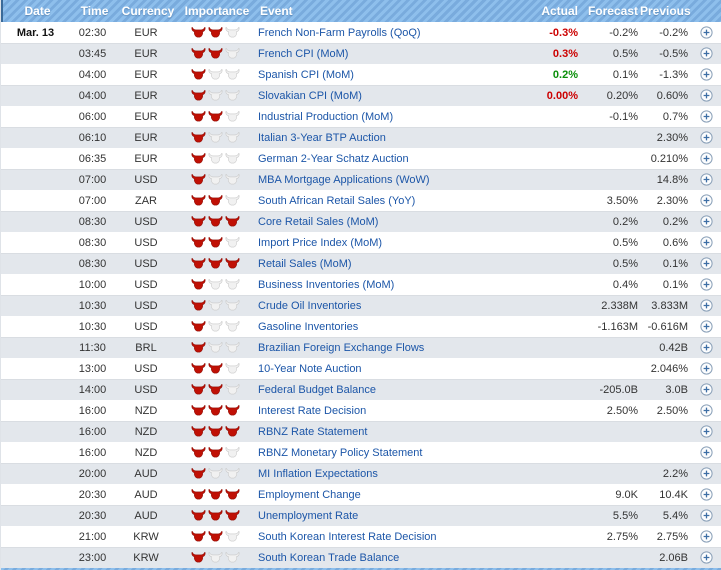 The height and width of the screenshot is (570, 721). I want to click on time-cell: 20:30, so click(92, 494).